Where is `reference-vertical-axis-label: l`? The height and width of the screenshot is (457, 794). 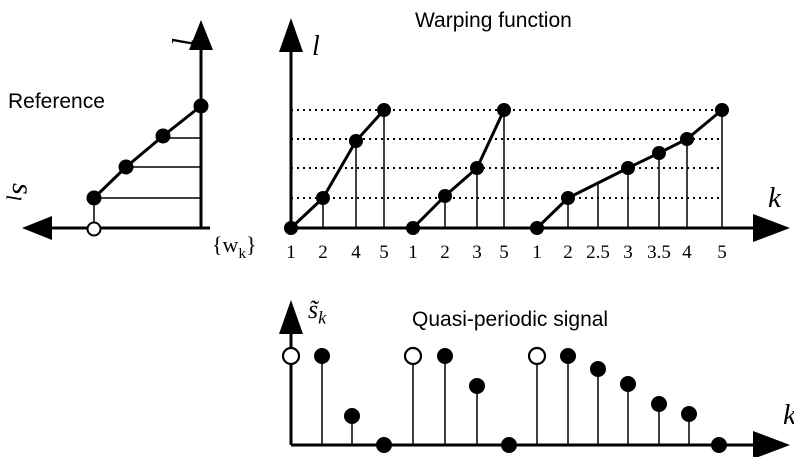
reference-vertical-axis-label: l is located at coordinates (181, 41).